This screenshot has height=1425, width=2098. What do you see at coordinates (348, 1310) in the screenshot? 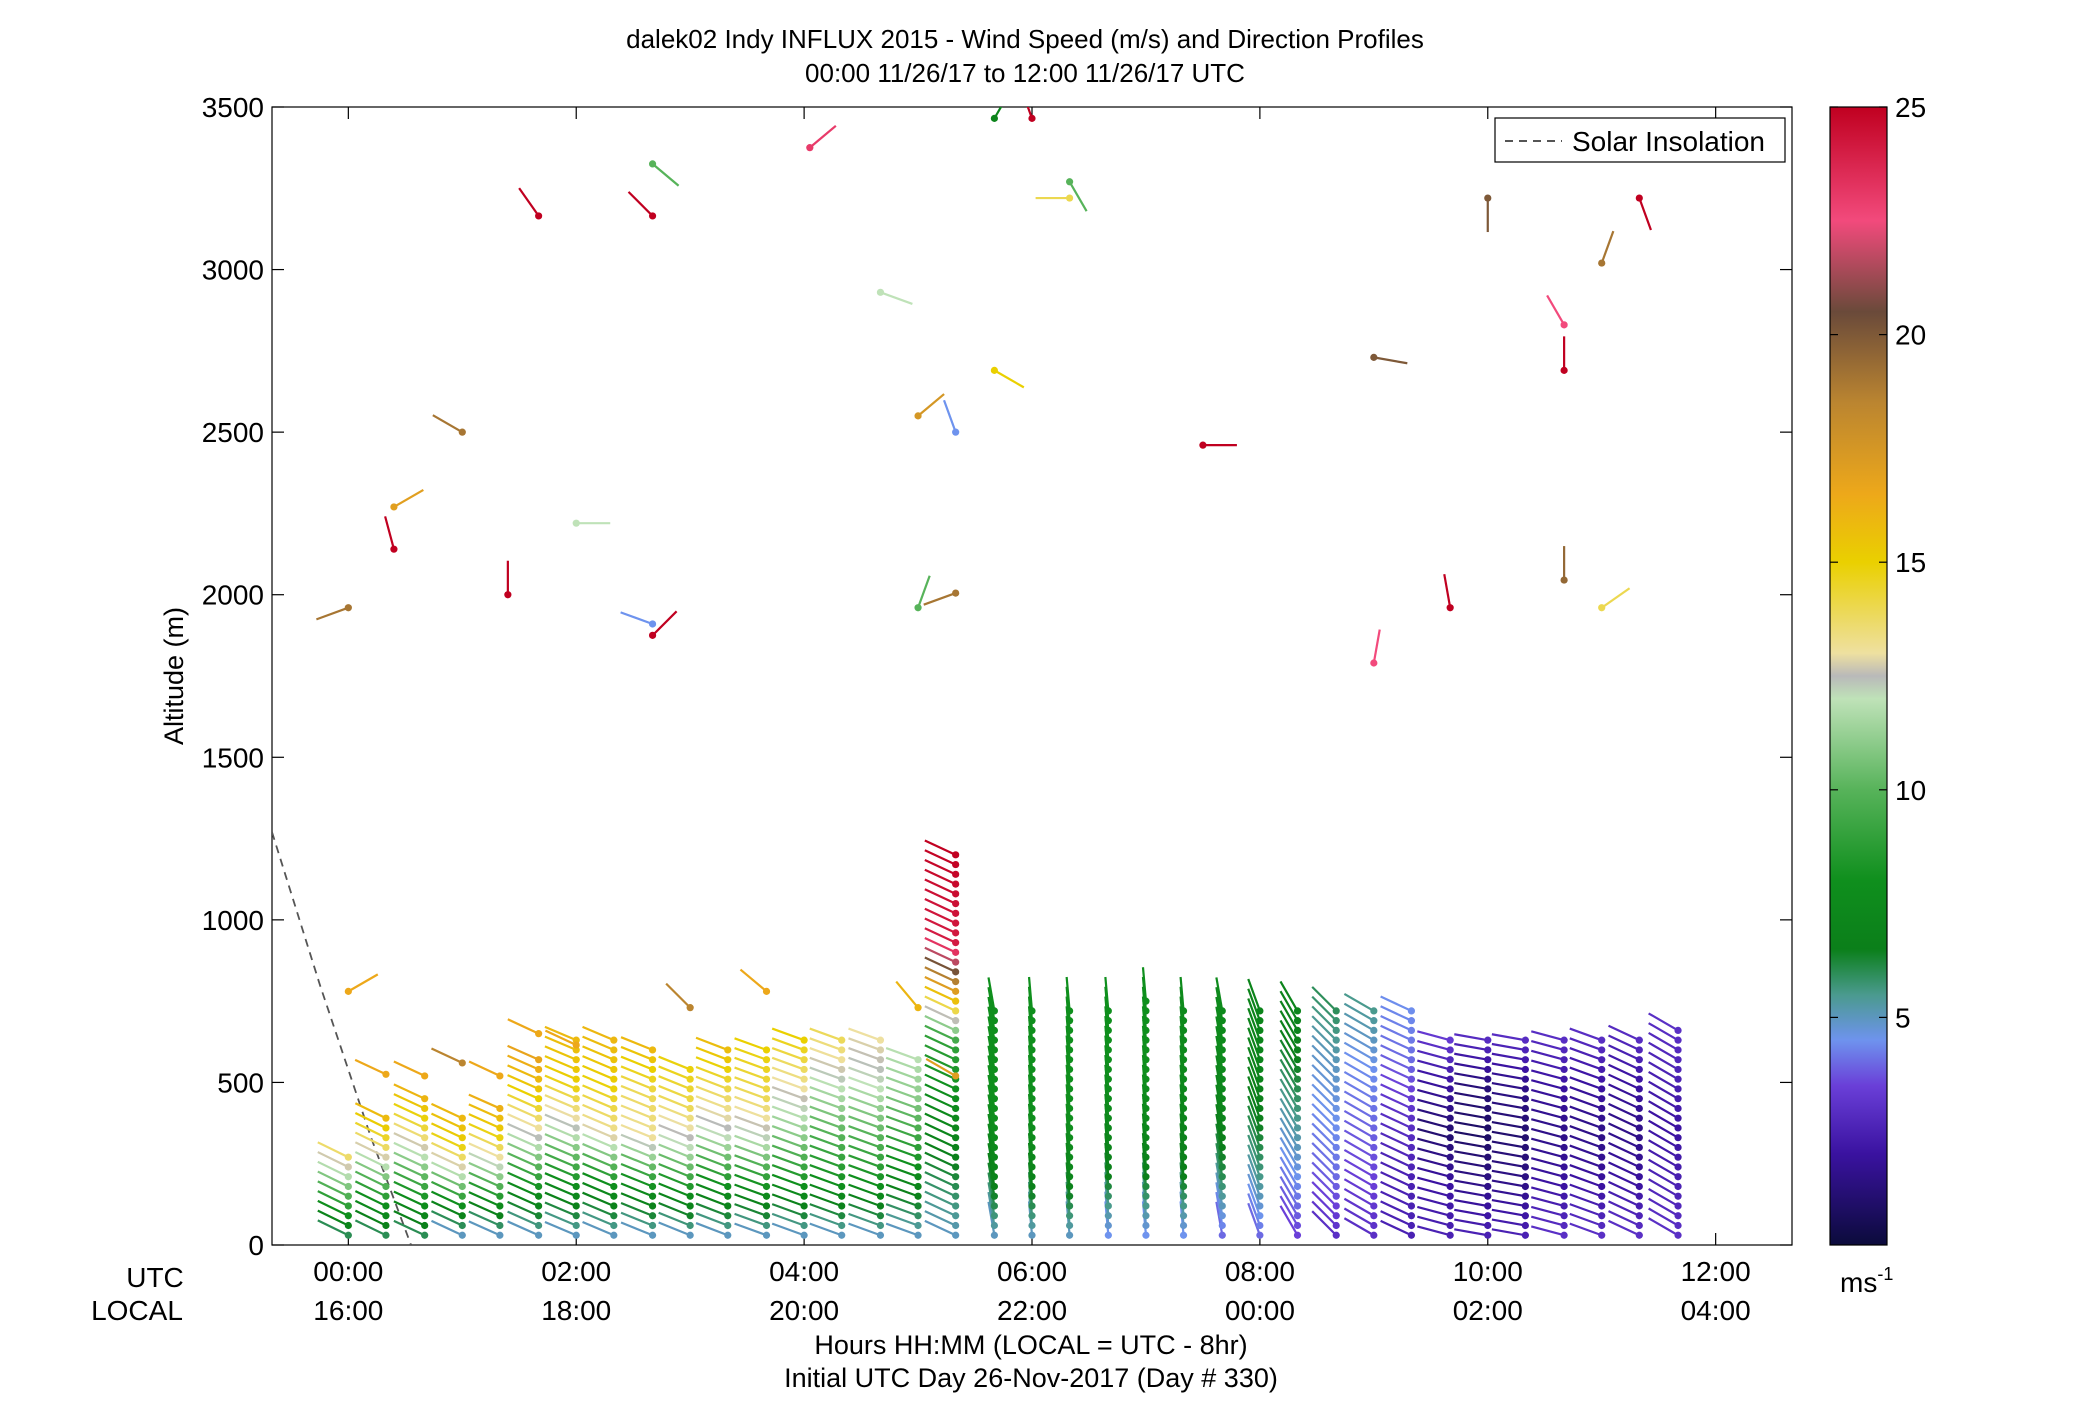
I see `x-tick-label-local: 16:00` at bounding box center [348, 1310].